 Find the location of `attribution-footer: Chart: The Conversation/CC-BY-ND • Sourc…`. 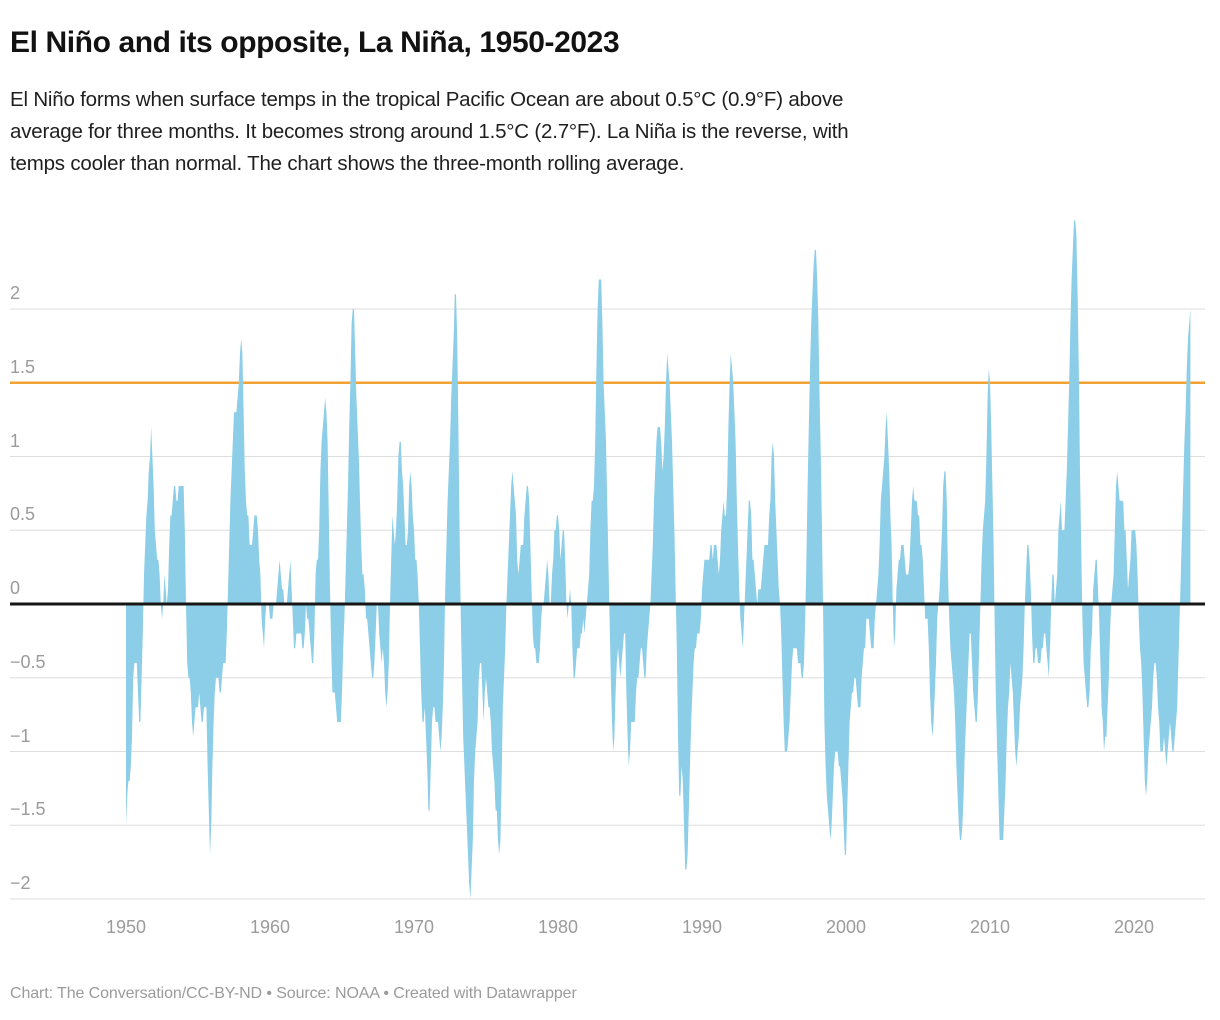

attribution-footer: Chart: The Conversation/CC-BY-ND • Sourc… is located at coordinates (293, 993).